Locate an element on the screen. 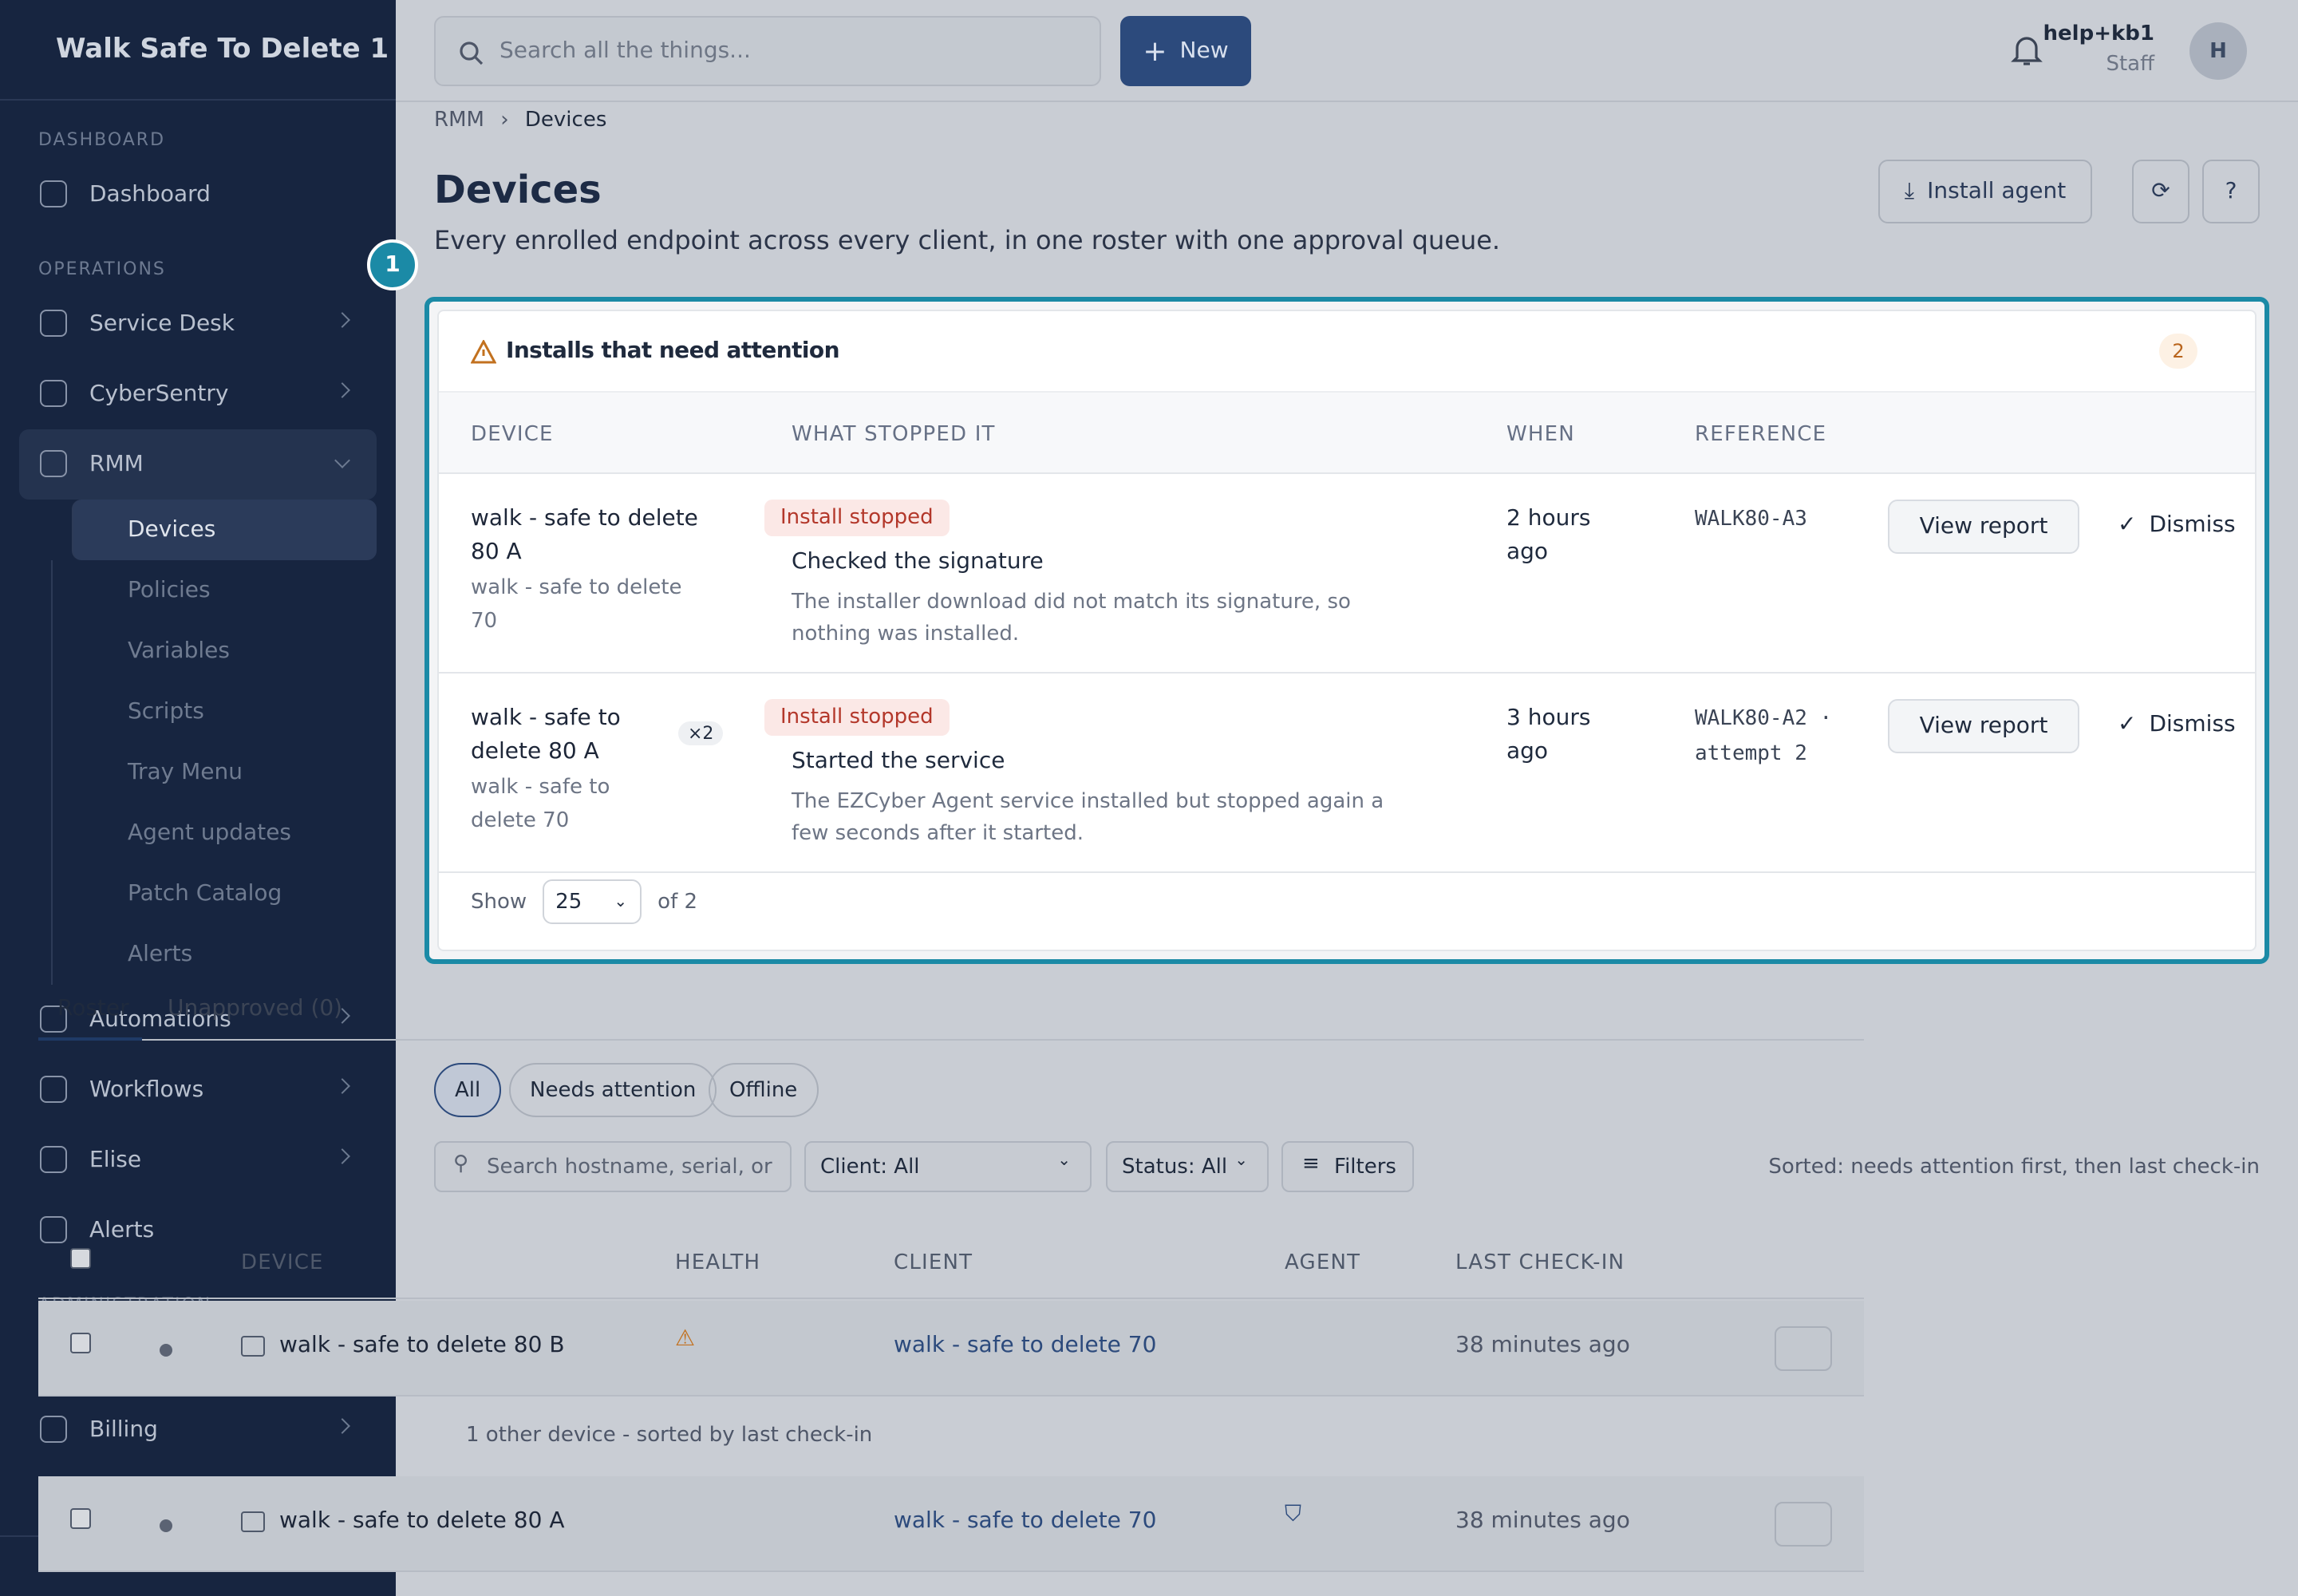 Image resolution: width=2298 pixels, height=1596 pixels. user-info: help+kb1 Staff is located at coordinates (2099, 49).